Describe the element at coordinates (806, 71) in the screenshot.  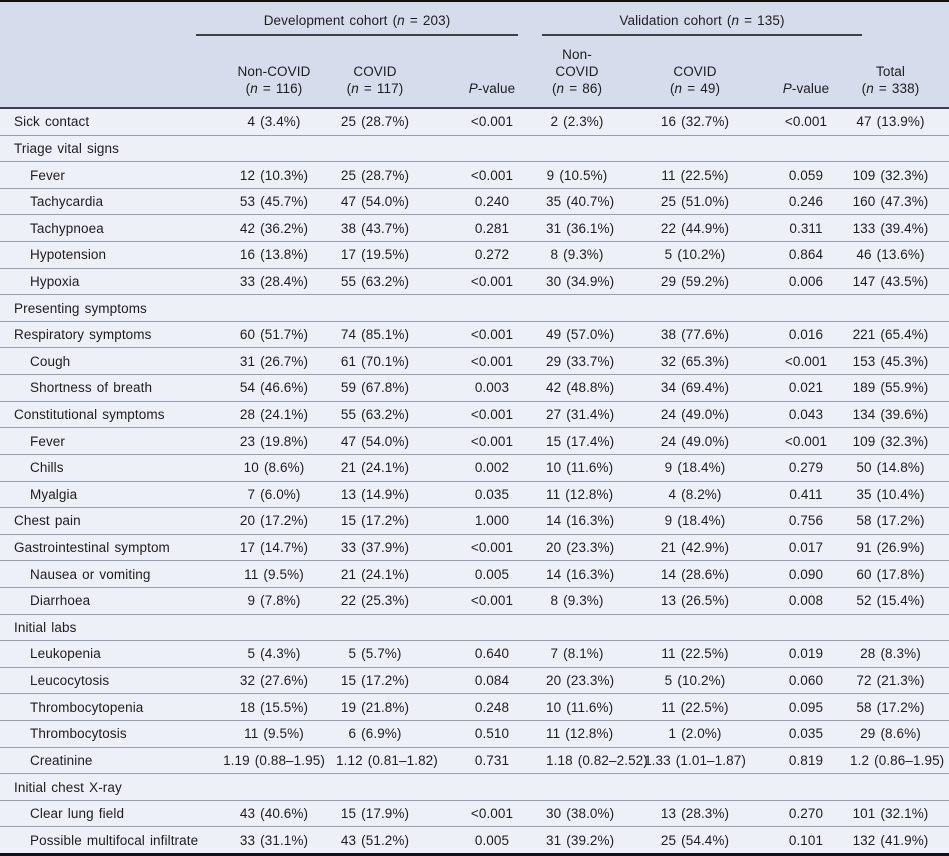
I see `column-header-pvalue-val: P-value` at that location.